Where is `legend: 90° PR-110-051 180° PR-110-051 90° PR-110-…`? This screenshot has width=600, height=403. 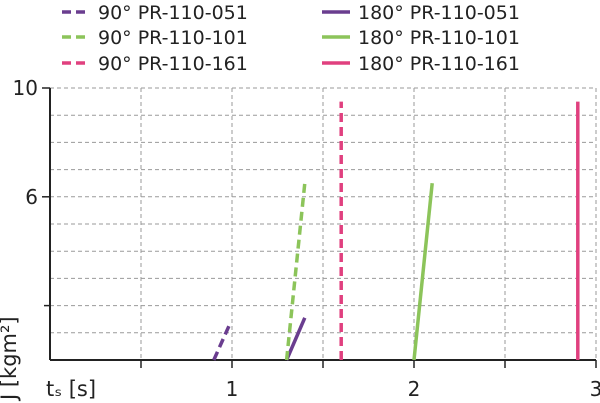
legend: 90° PR-110-051 180° PR-110-051 90° PR-110-… is located at coordinates (291, 38).